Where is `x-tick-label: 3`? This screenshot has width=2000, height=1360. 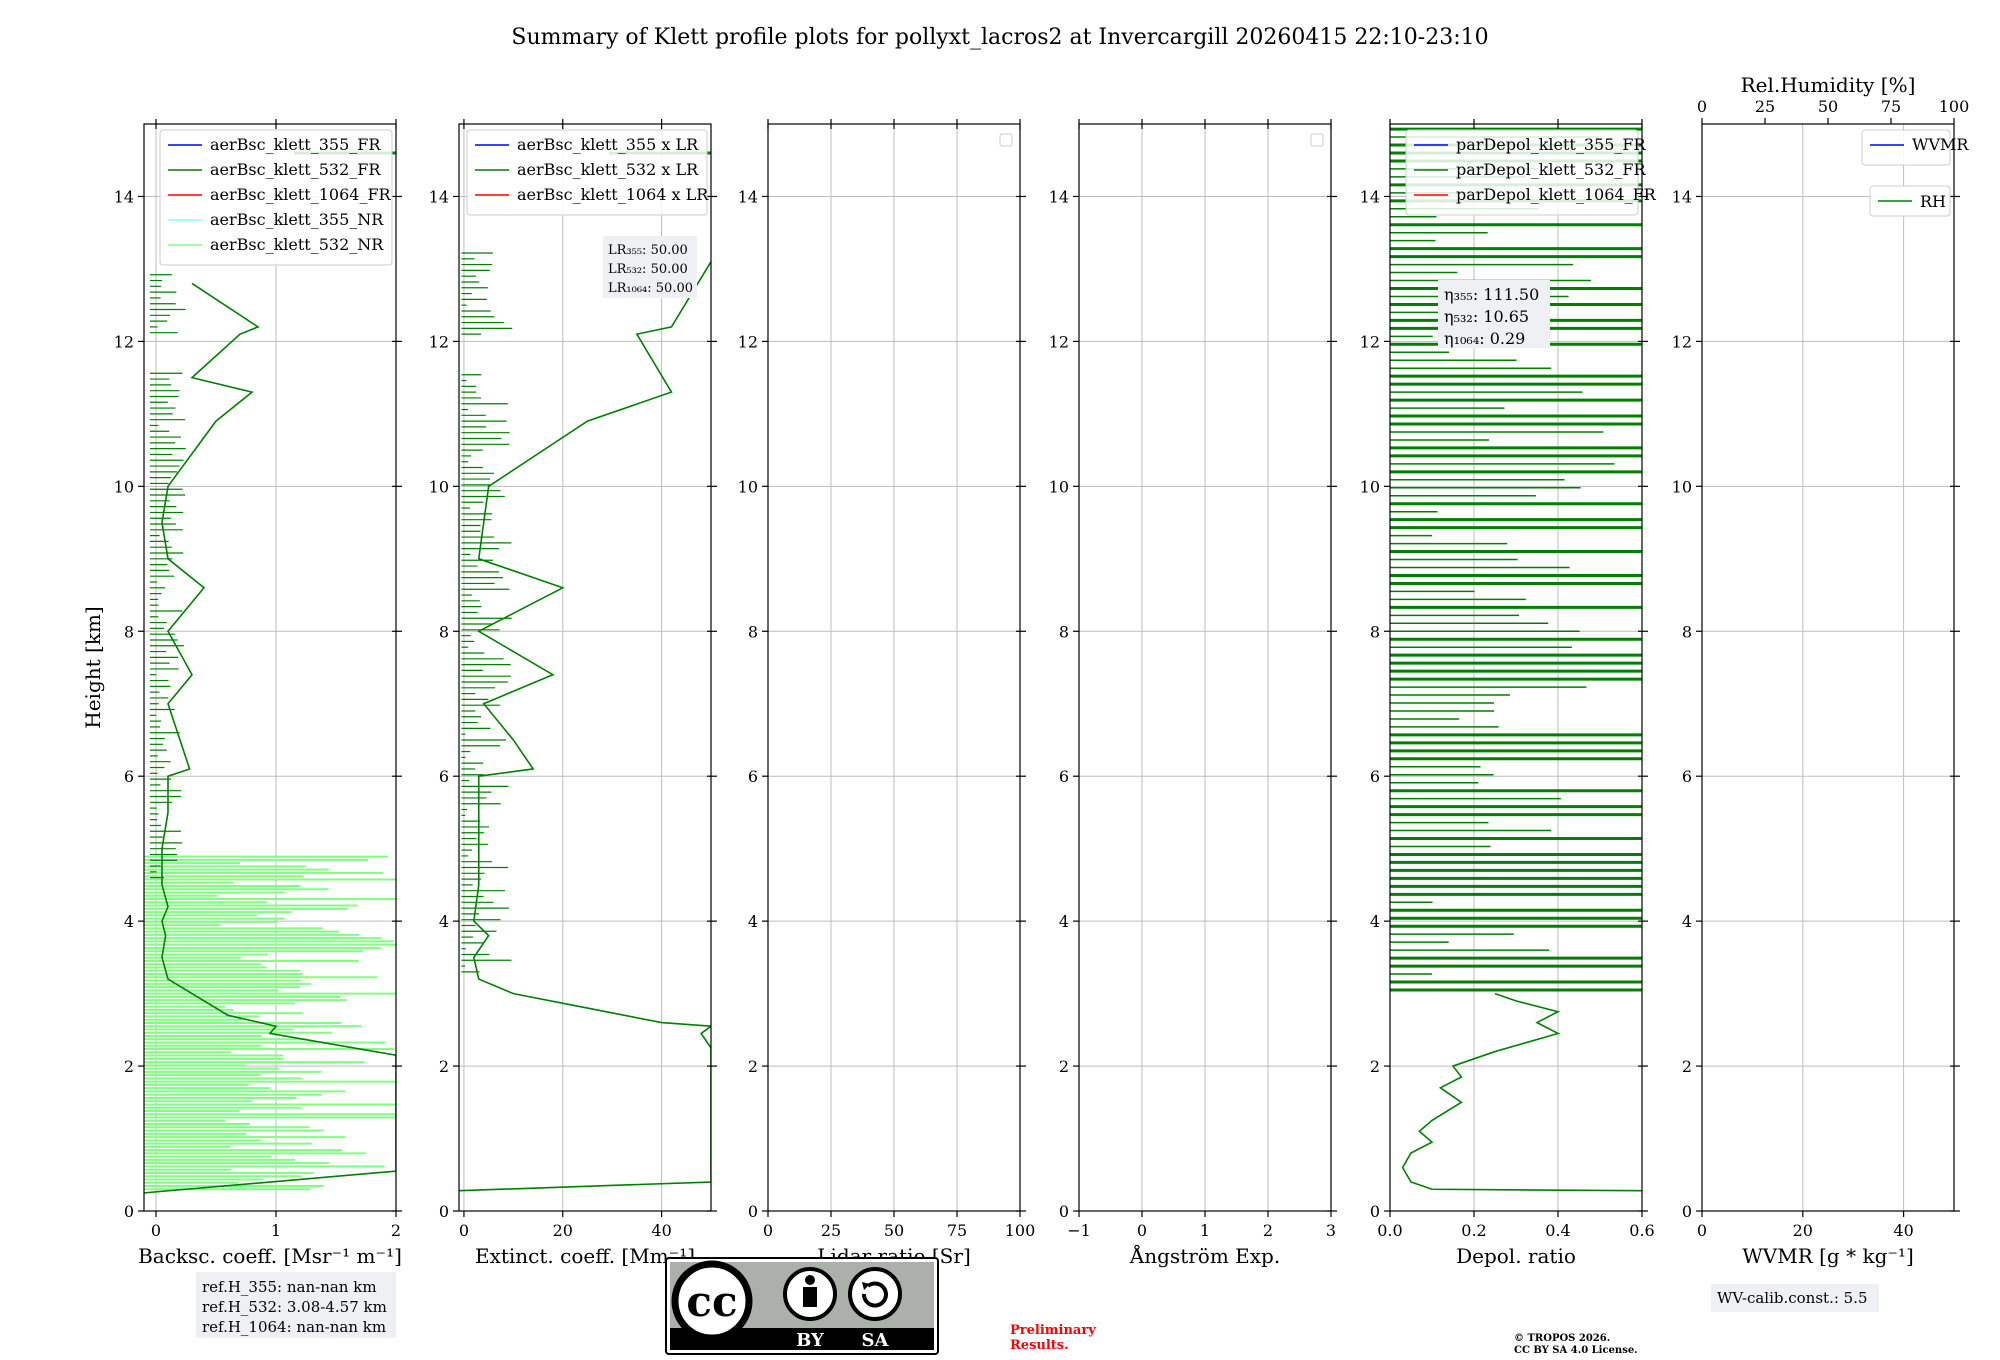
x-tick-label: 3 is located at coordinates (1331, 1230).